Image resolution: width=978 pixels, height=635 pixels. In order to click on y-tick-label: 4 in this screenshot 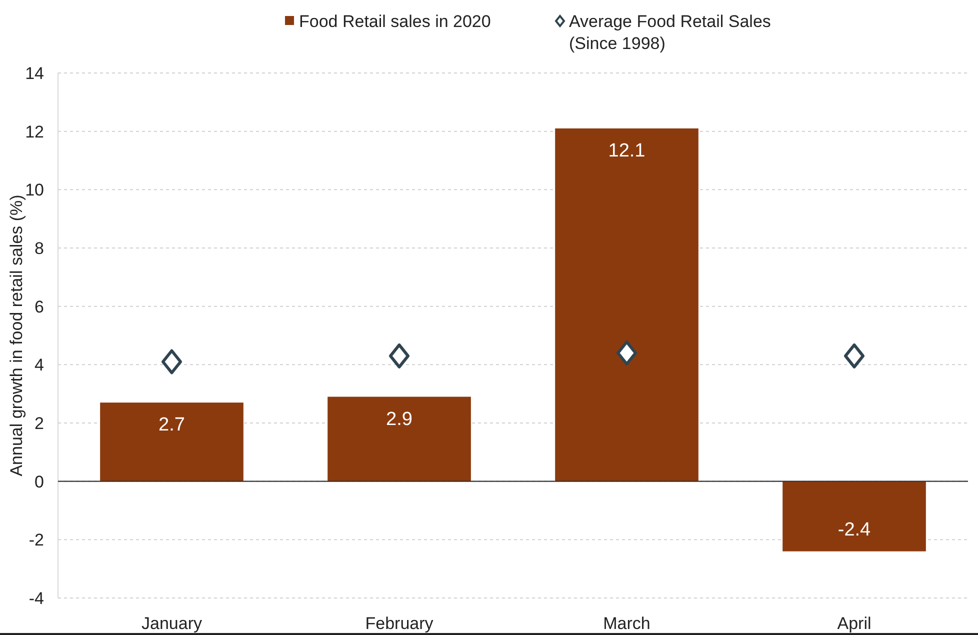, I will do `click(39, 365)`.